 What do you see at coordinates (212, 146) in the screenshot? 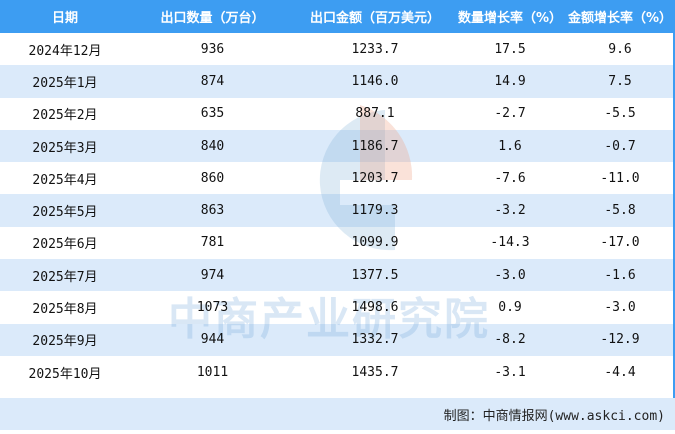
I see `cell-quantity: 840` at bounding box center [212, 146].